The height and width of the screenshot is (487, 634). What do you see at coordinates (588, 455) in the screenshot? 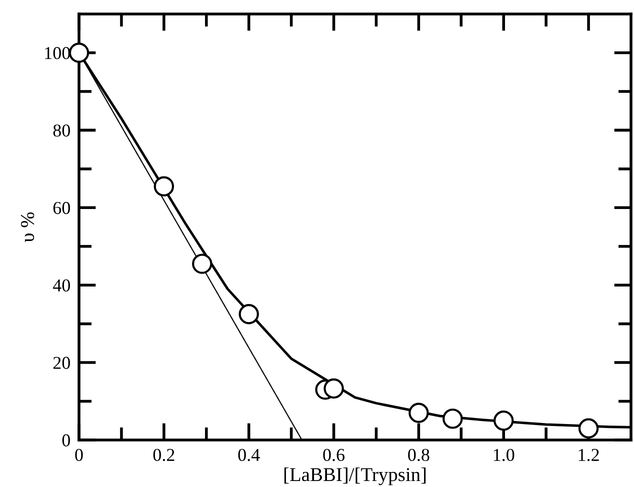
I see `x-tick-label: 1.2` at bounding box center [588, 455].